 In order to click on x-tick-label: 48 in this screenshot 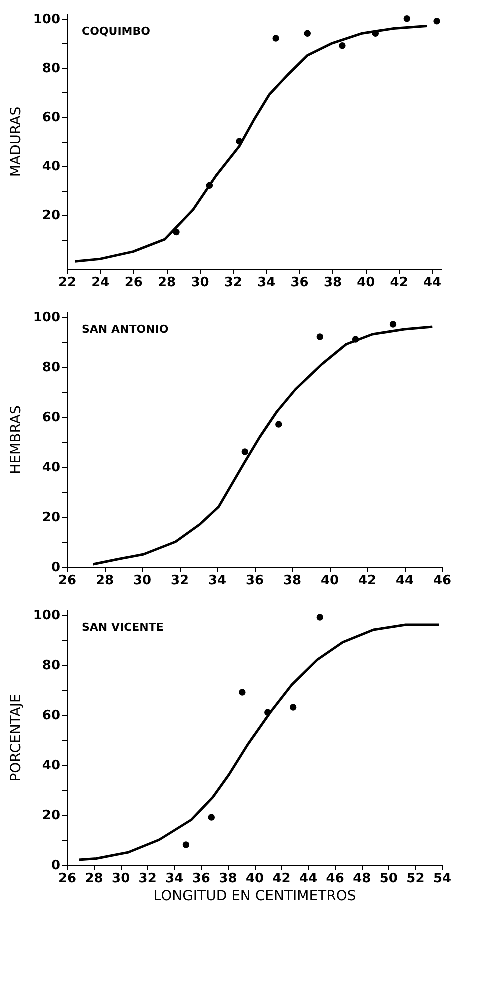, I will do `click(362, 879)`.